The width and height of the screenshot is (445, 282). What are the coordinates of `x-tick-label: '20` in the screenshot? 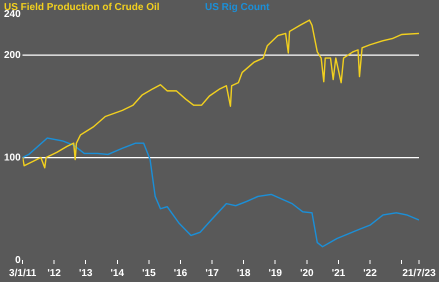 It's located at (307, 273).